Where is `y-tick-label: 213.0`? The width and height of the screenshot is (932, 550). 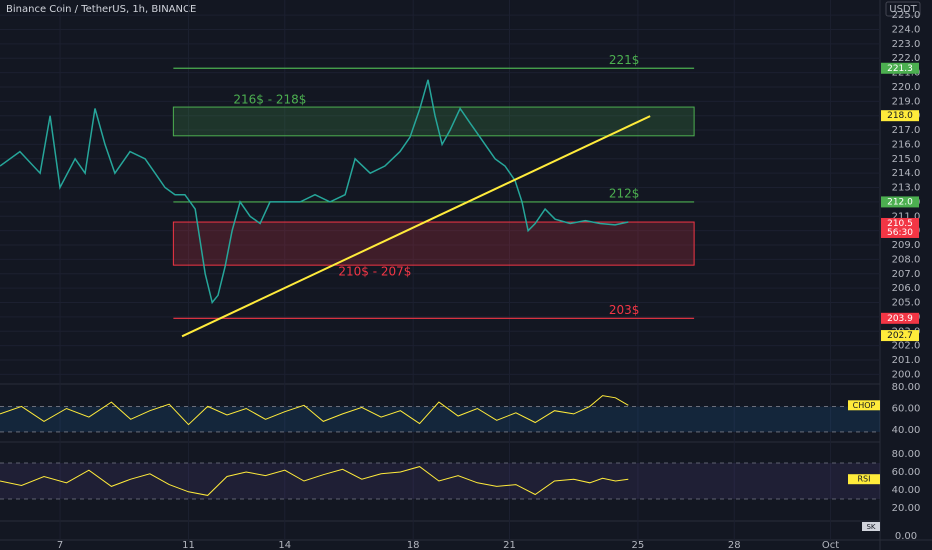 y-tick-label: 213.0 is located at coordinates (906, 188).